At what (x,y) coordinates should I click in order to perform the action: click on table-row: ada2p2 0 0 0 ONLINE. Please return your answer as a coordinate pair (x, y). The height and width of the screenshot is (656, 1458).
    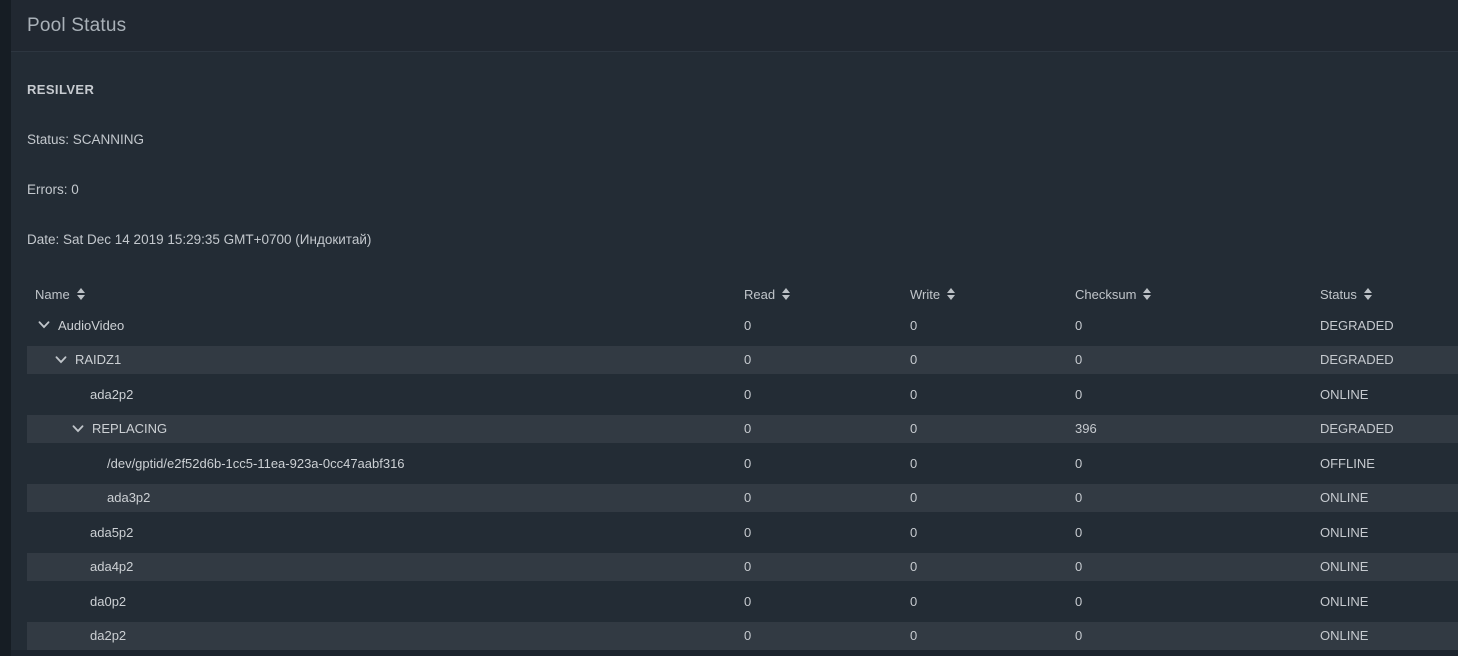
    Looking at the image, I should click on (742, 394).